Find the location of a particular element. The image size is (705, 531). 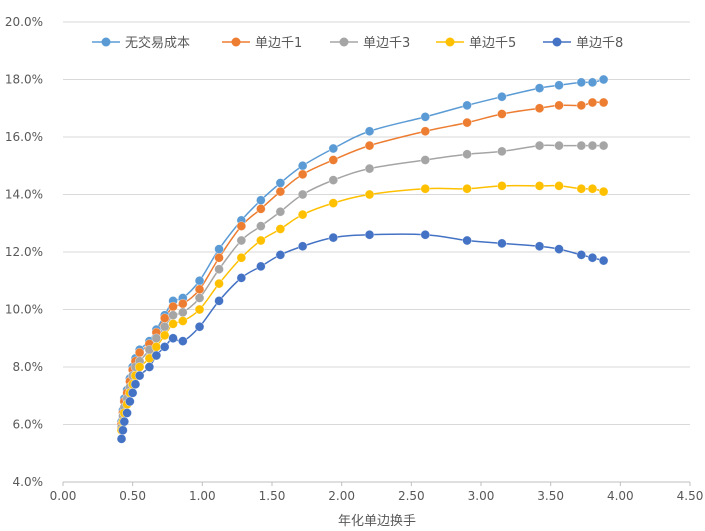

legend-label: 单边千8 is located at coordinates (599, 43).